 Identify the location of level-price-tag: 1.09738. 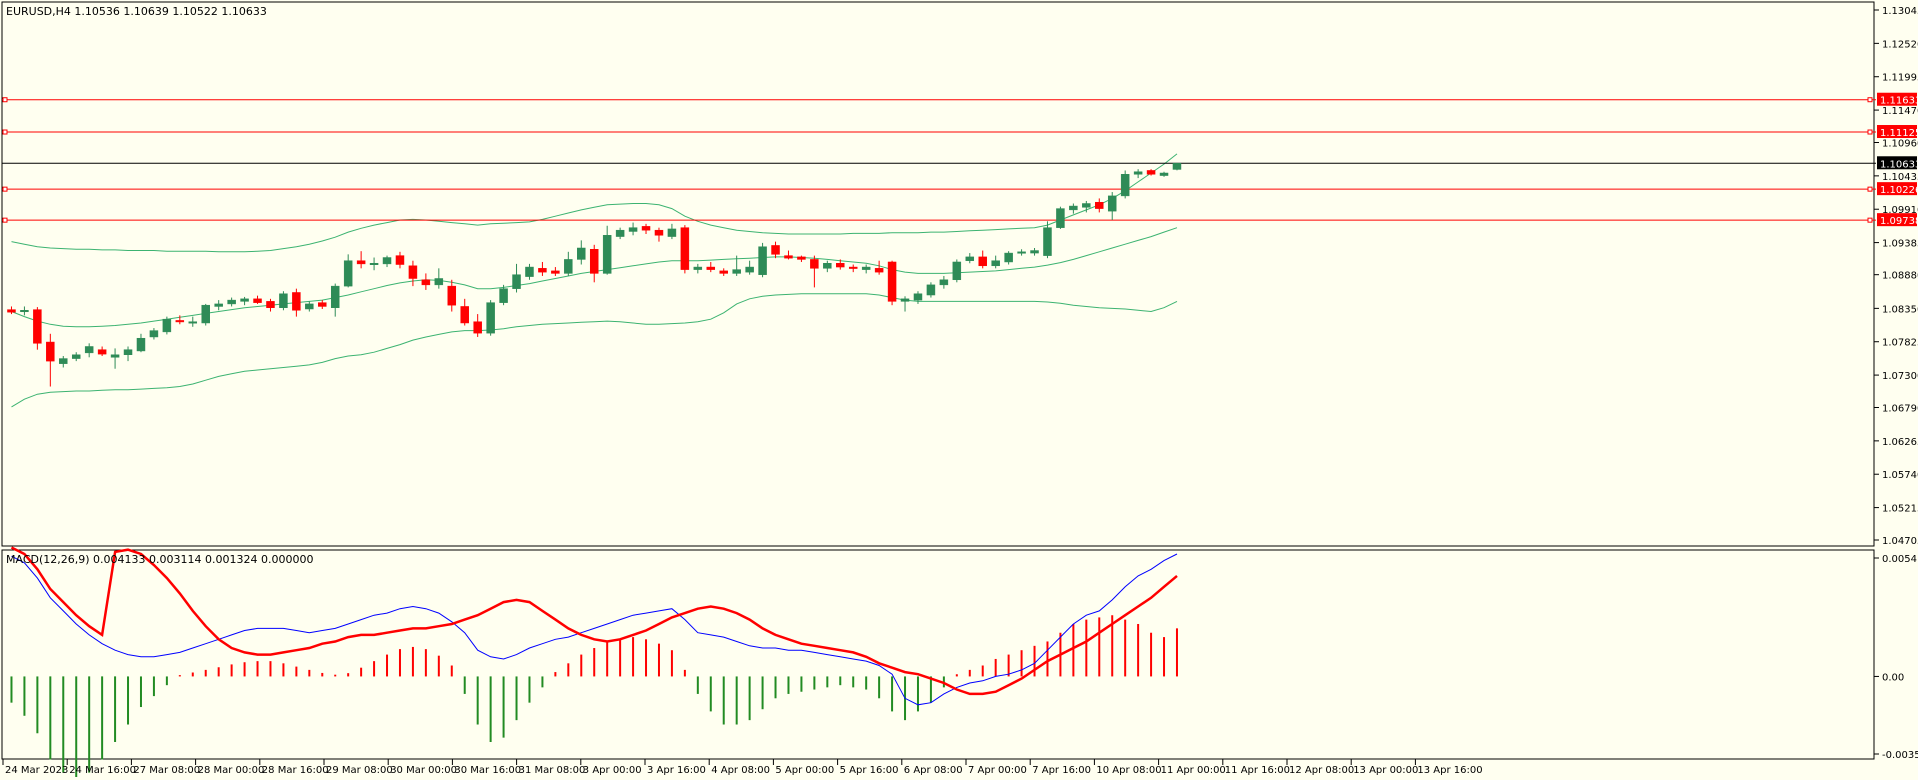
(1899, 221).